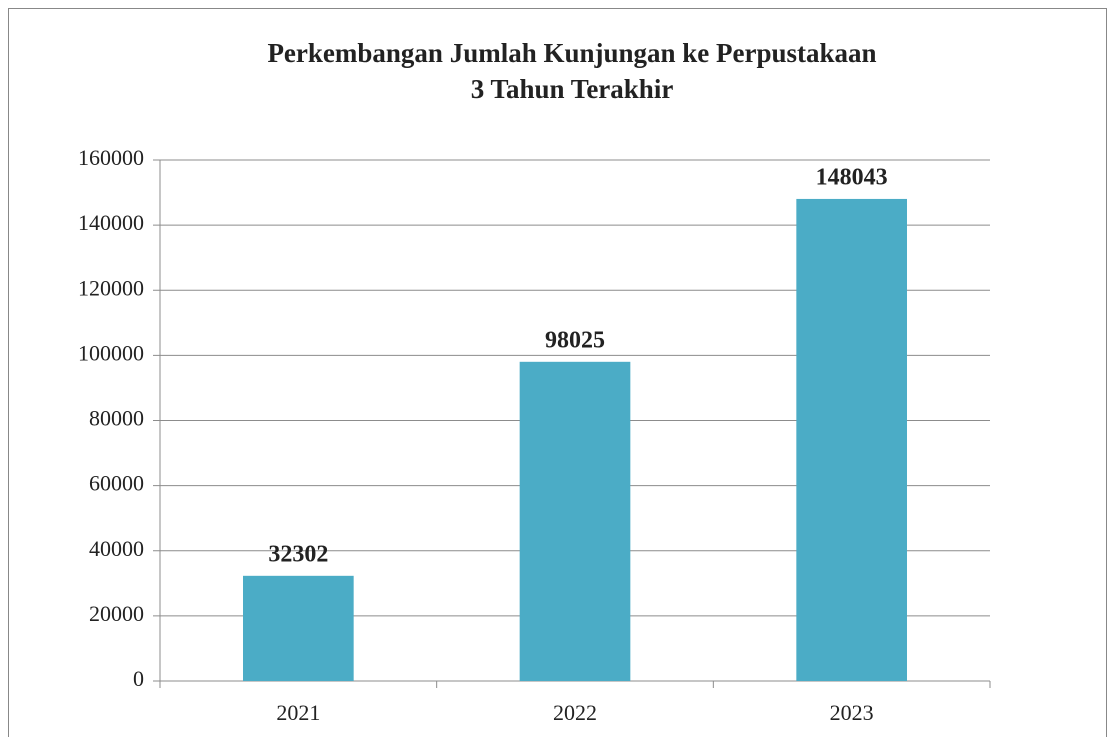  What do you see at coordinates (111, 352) in the screenshot?
I see `y-tick-label: 100000` at bounding box center [111, 352].